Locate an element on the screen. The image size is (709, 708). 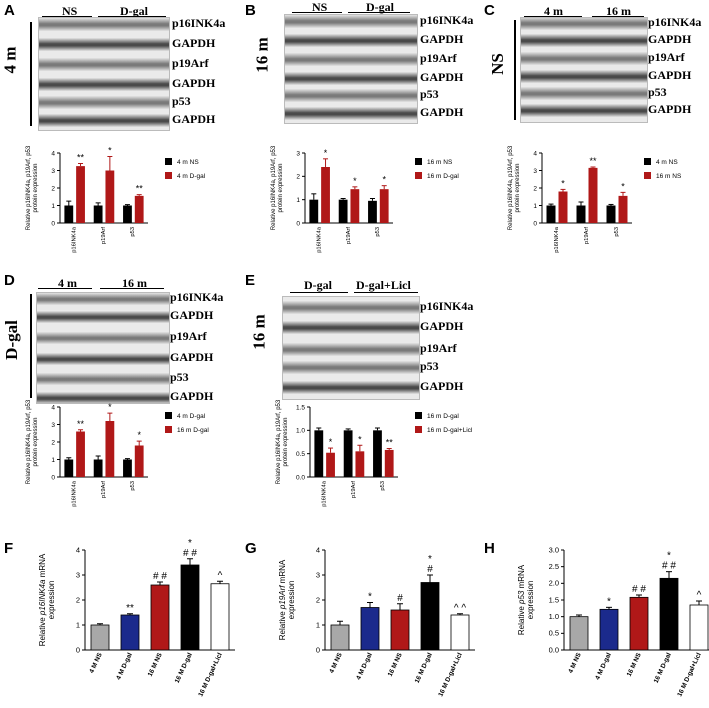
legend-label: 16 m D-gal+Licl is located at coordinates (450, 430).